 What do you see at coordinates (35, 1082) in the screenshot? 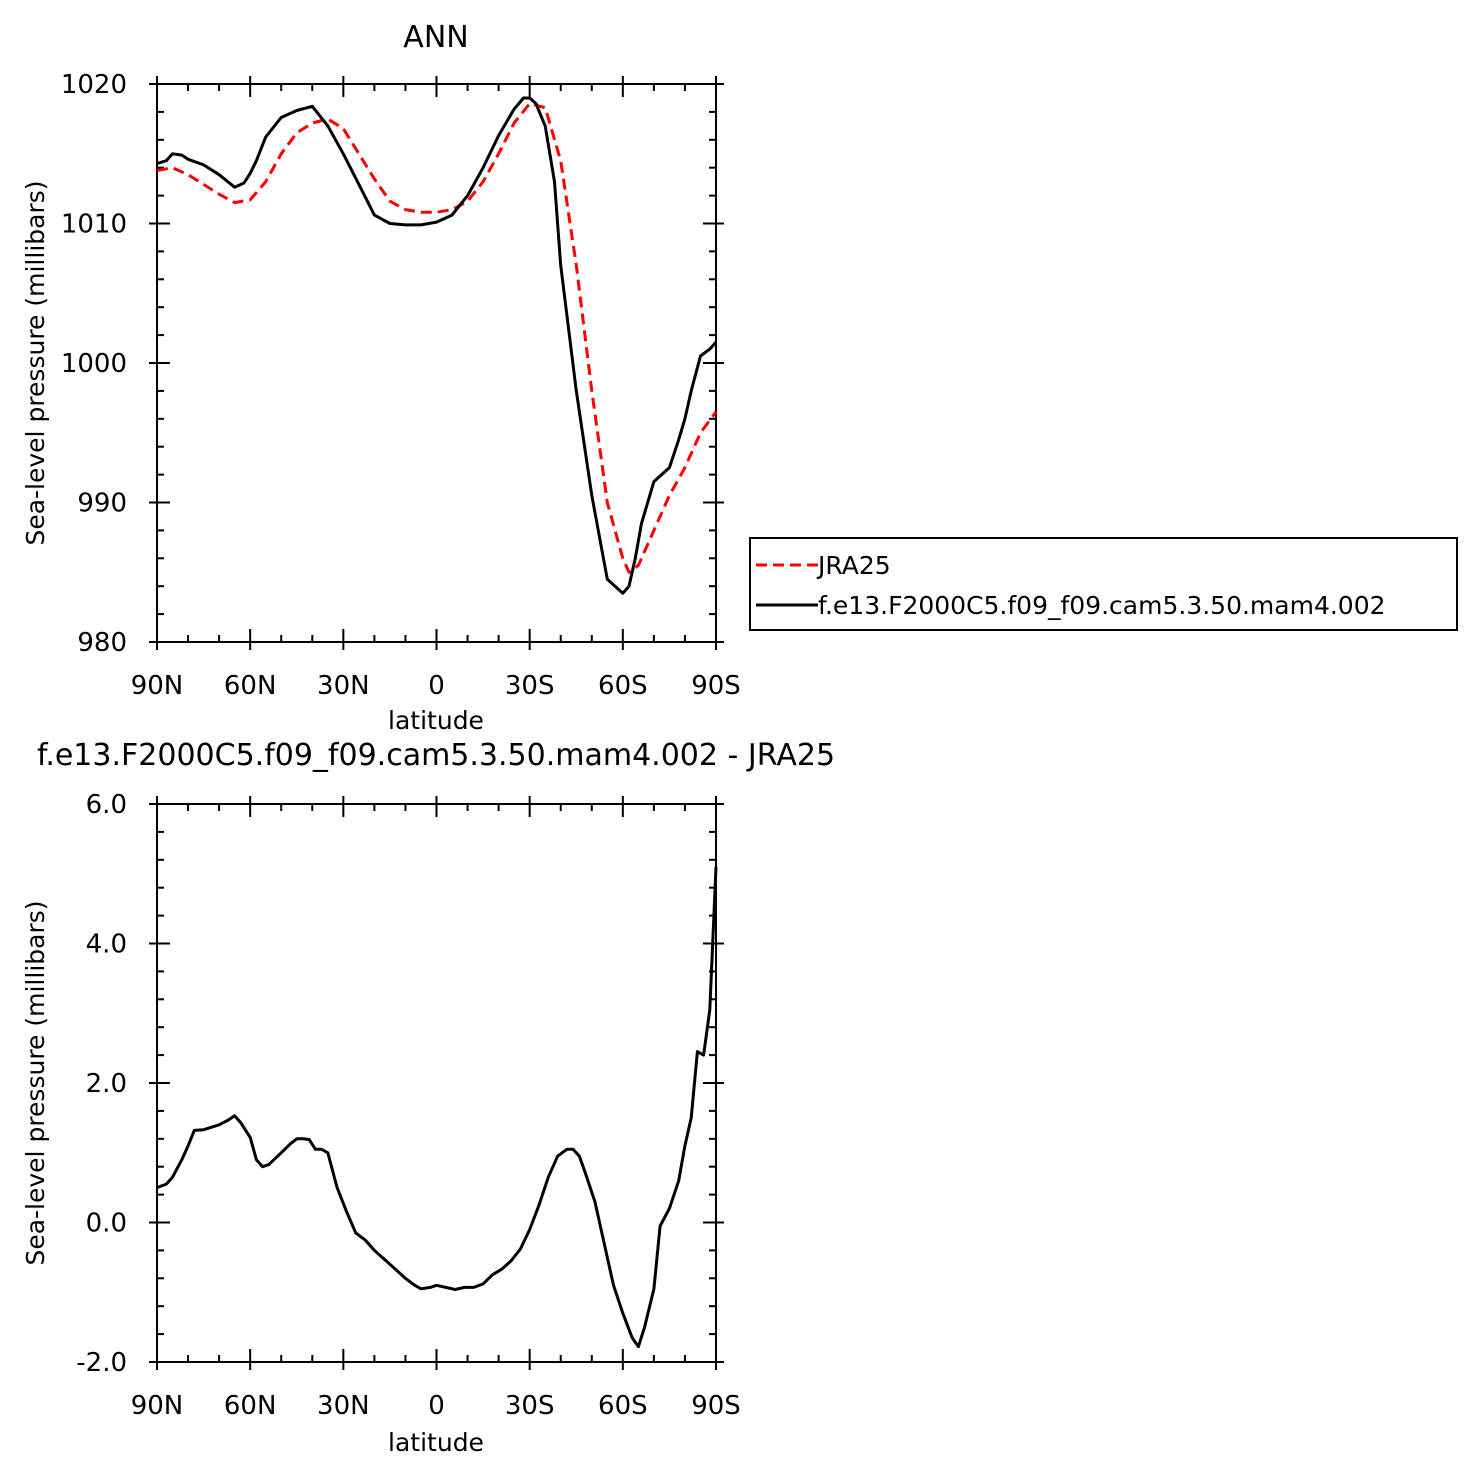
I see `bottom-chart-ylabel: Sea-level pressure (millibars)` at bounding box center [35, 1082].